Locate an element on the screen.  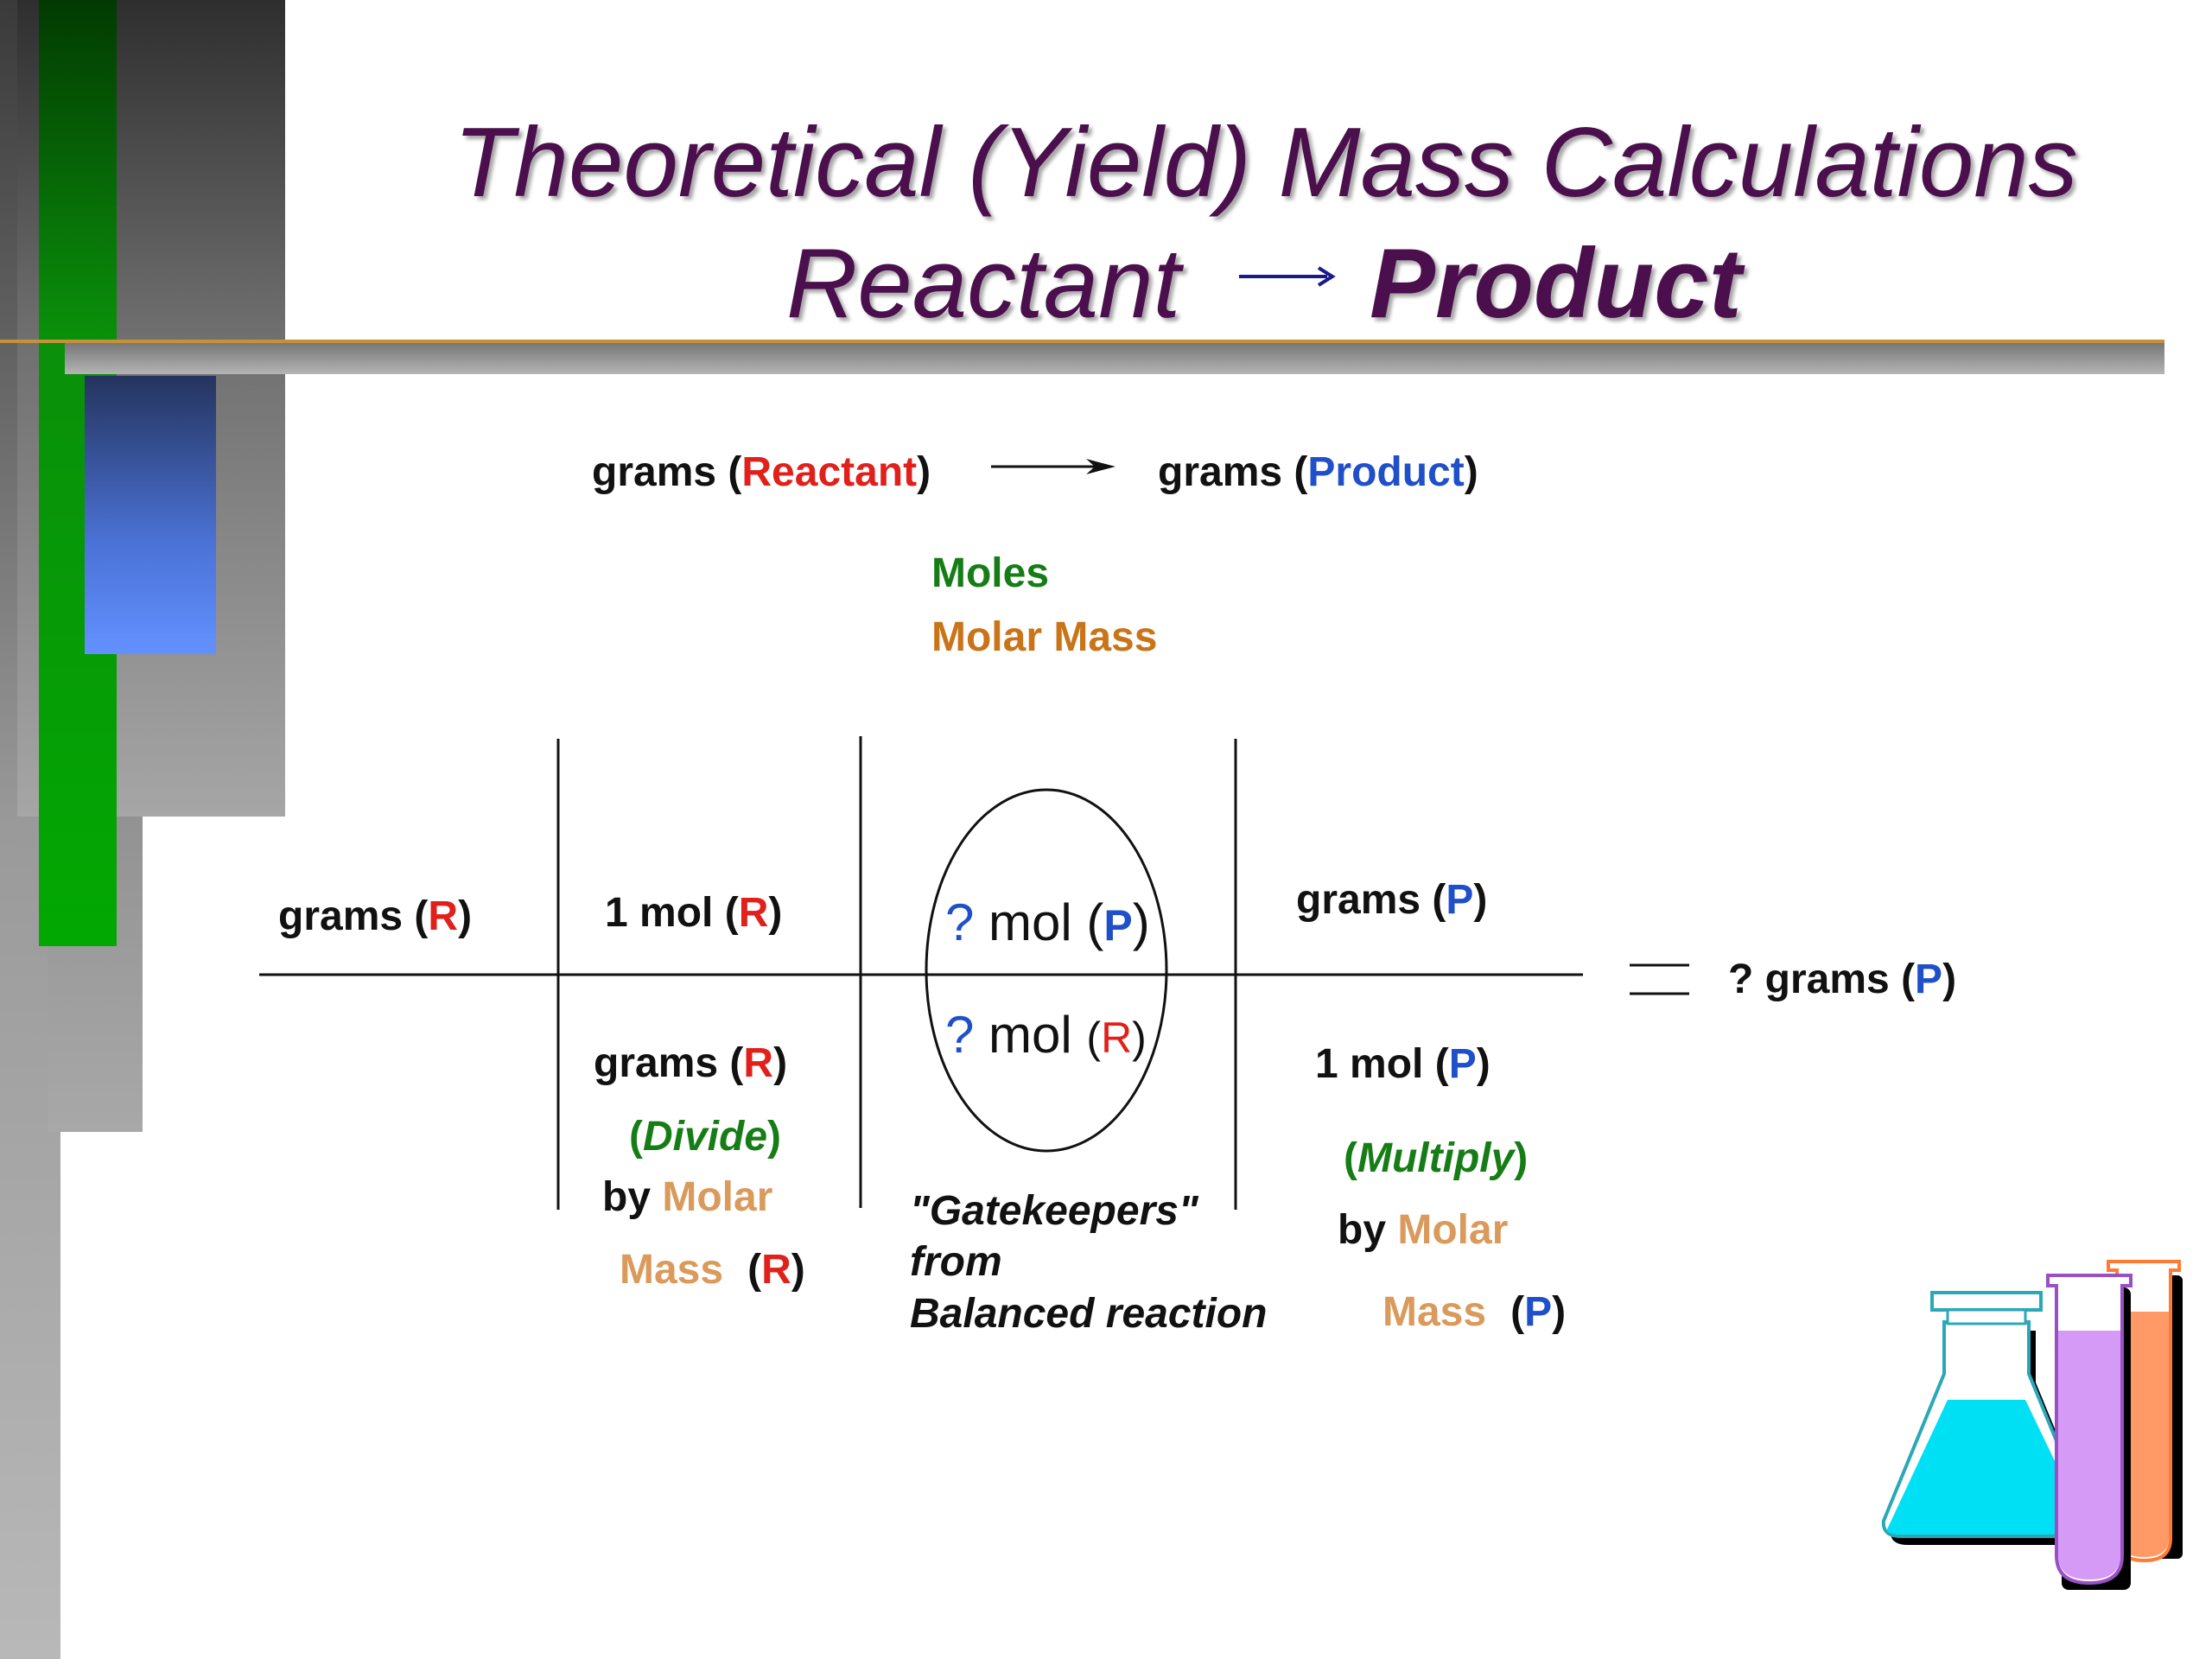
title-product: Product is located at coordinates (1556, 284).